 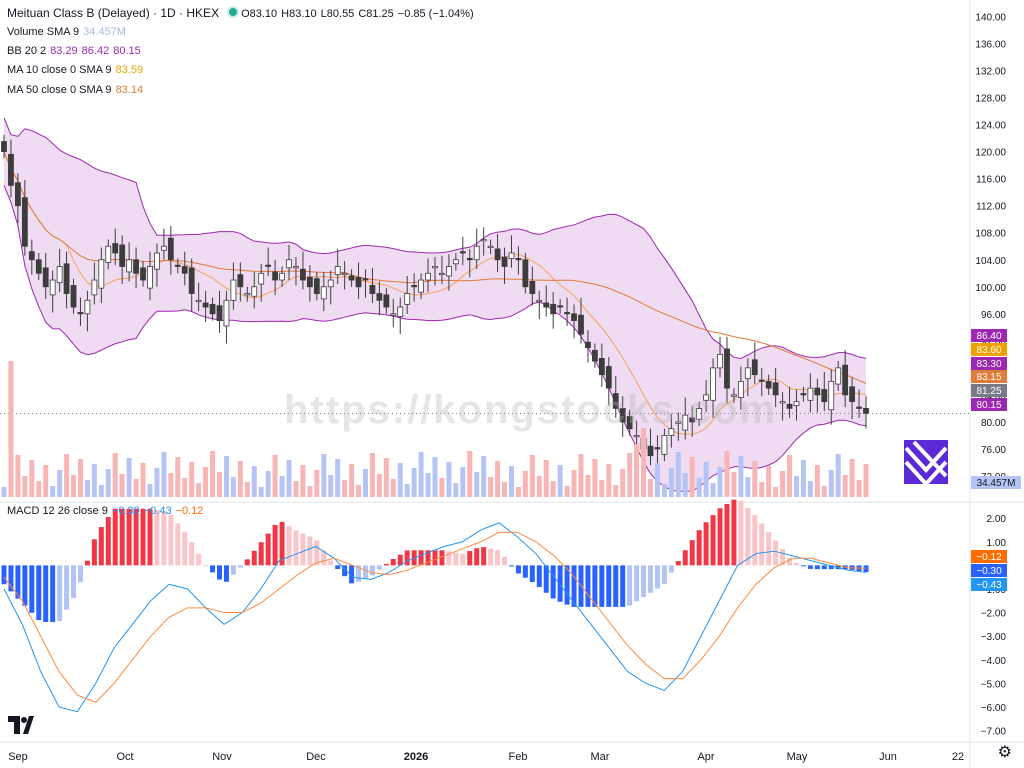 What do you see at coordinates (1004, 752) in the screenshot?
I see `settings-gear-icon: ⚙` at bounding box center [1004, 752].